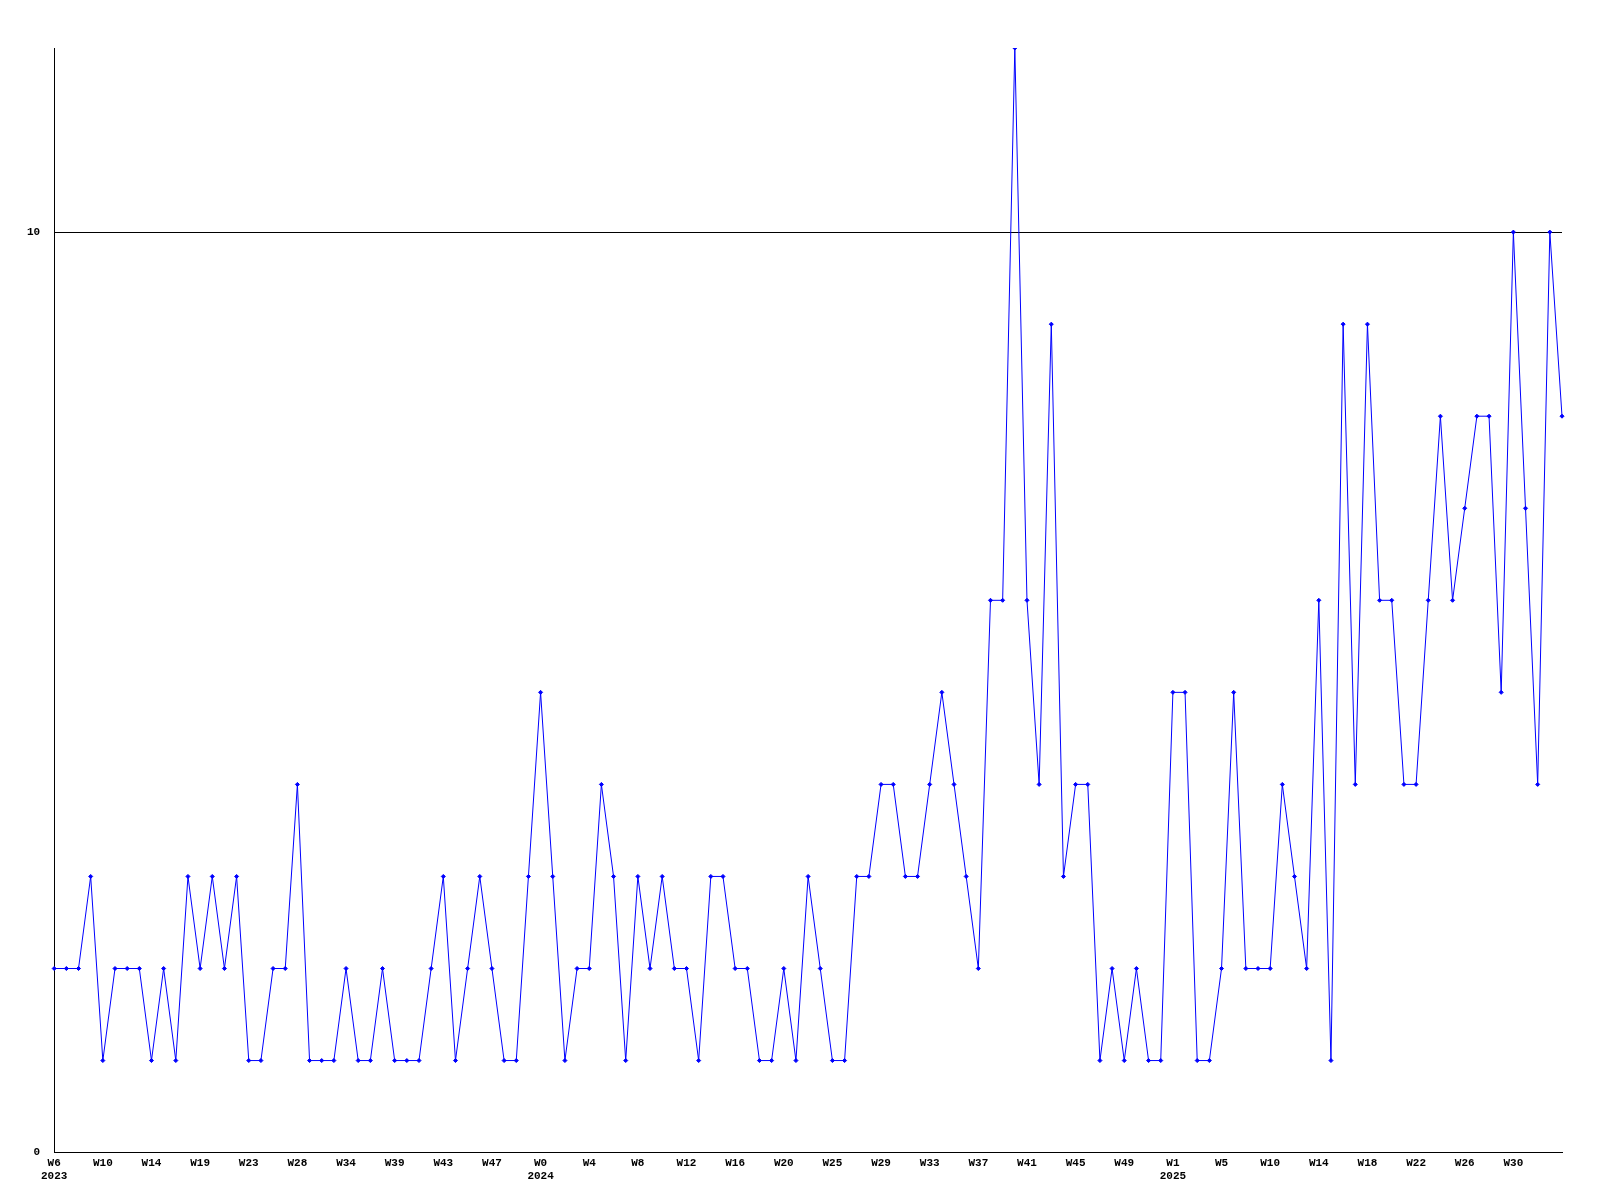 The height and width of the screenshot is (1200, 1600). I want to click on y-tick-label: 10, so click(34, 231).